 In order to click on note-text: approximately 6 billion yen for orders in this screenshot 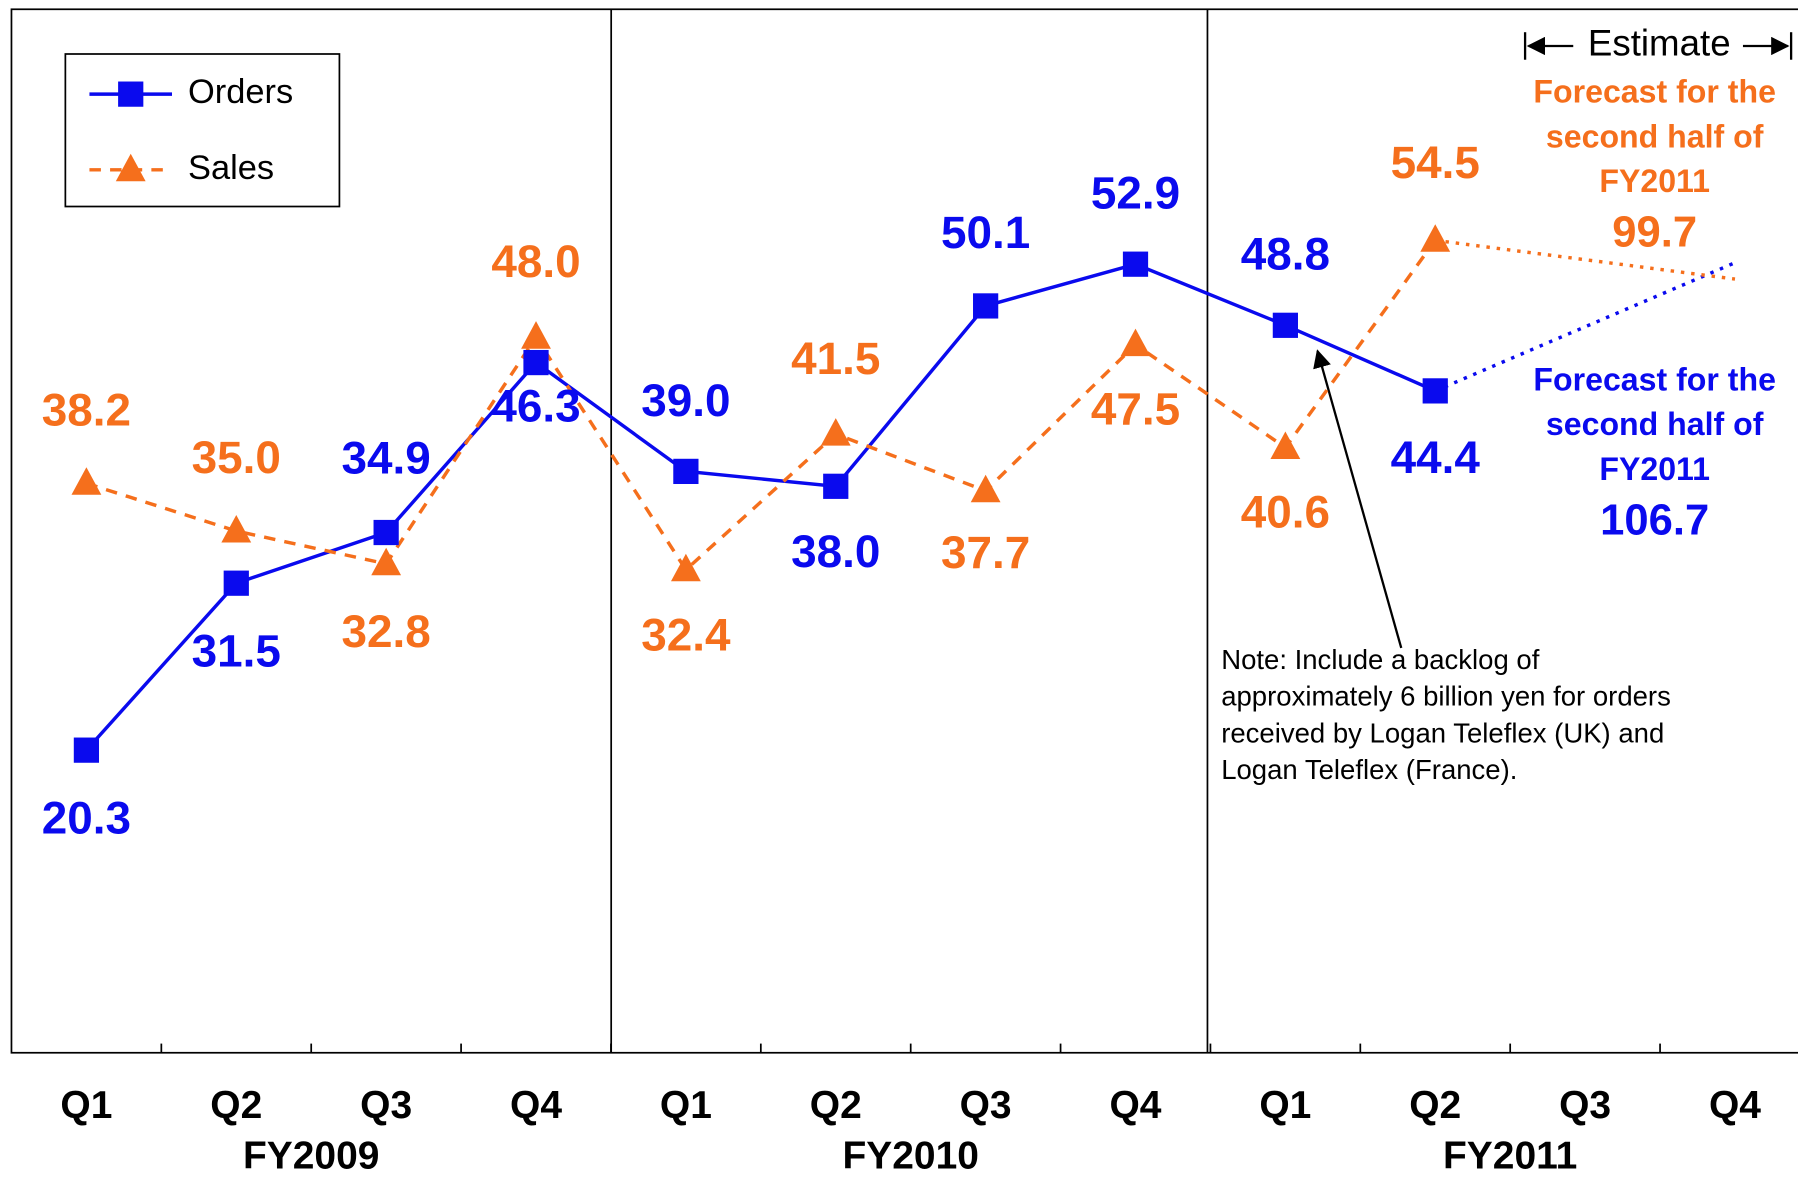, I will do `click(1446, 696)`.